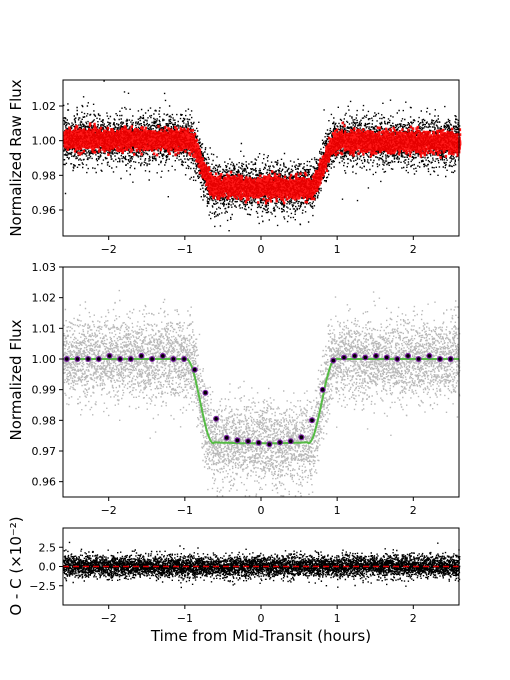 The image size is (510, 680). What do you see at coordinates (48, 547) in the screenshot?
I see `y-tick-label: 2.5` at bounding box center [48, 547].